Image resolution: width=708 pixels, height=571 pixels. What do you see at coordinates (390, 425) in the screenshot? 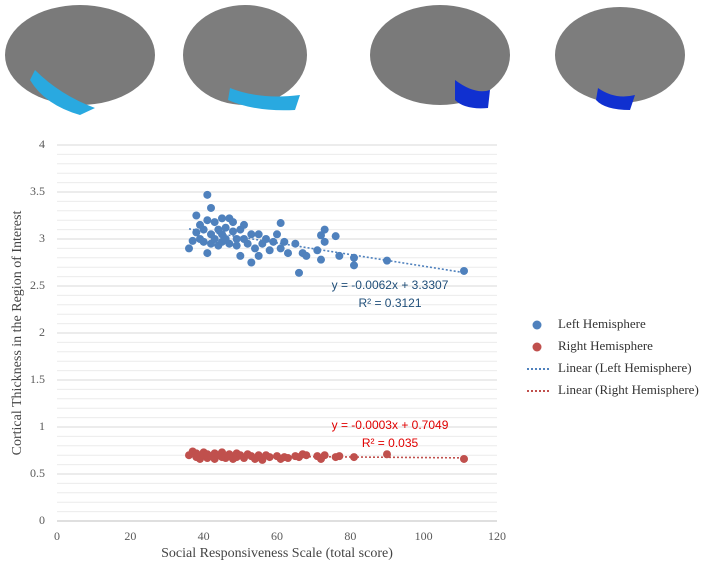
I see `equation: y = -0.0003x + 0.7049` at bounding box center [390, 425].